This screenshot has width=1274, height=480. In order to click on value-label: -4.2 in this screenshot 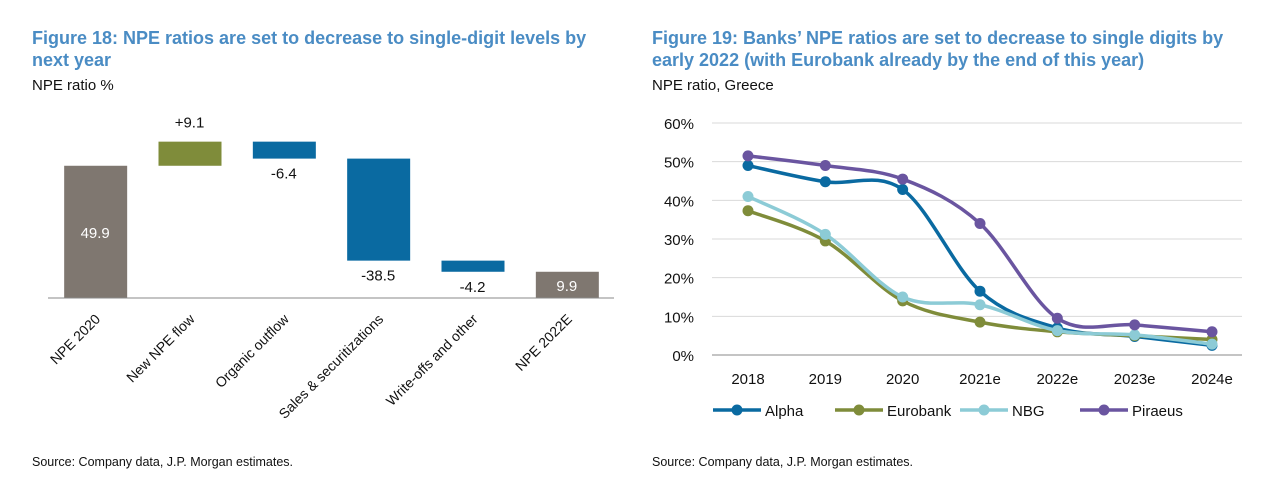, I will do `click(473, 287)`.